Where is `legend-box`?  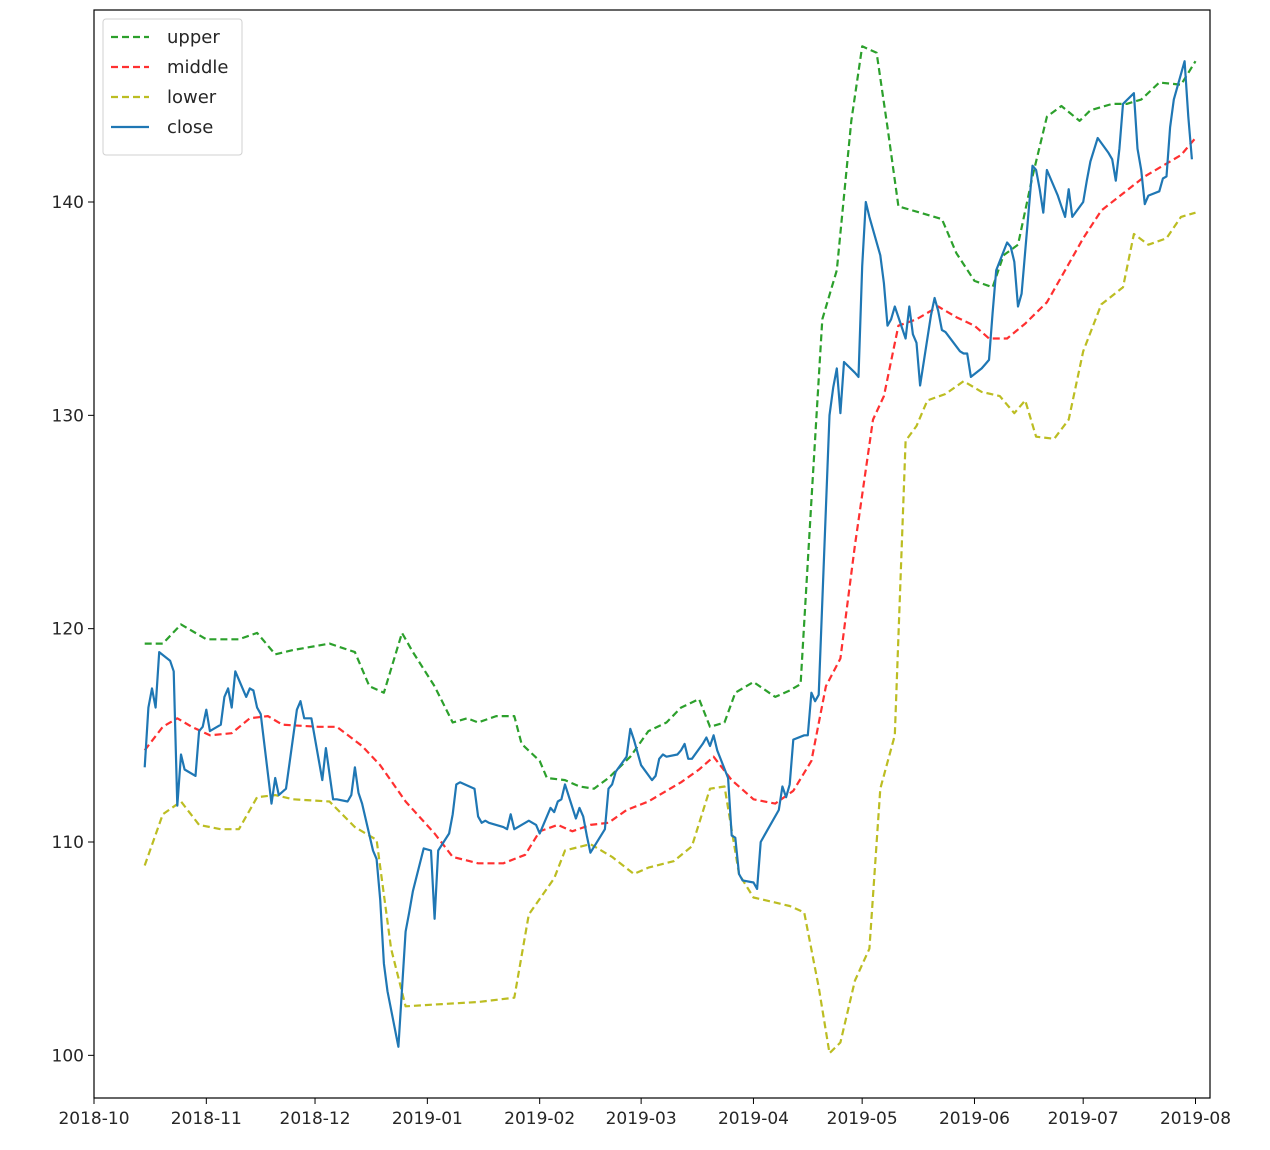 legend-box is located at coordinates (172, 87).